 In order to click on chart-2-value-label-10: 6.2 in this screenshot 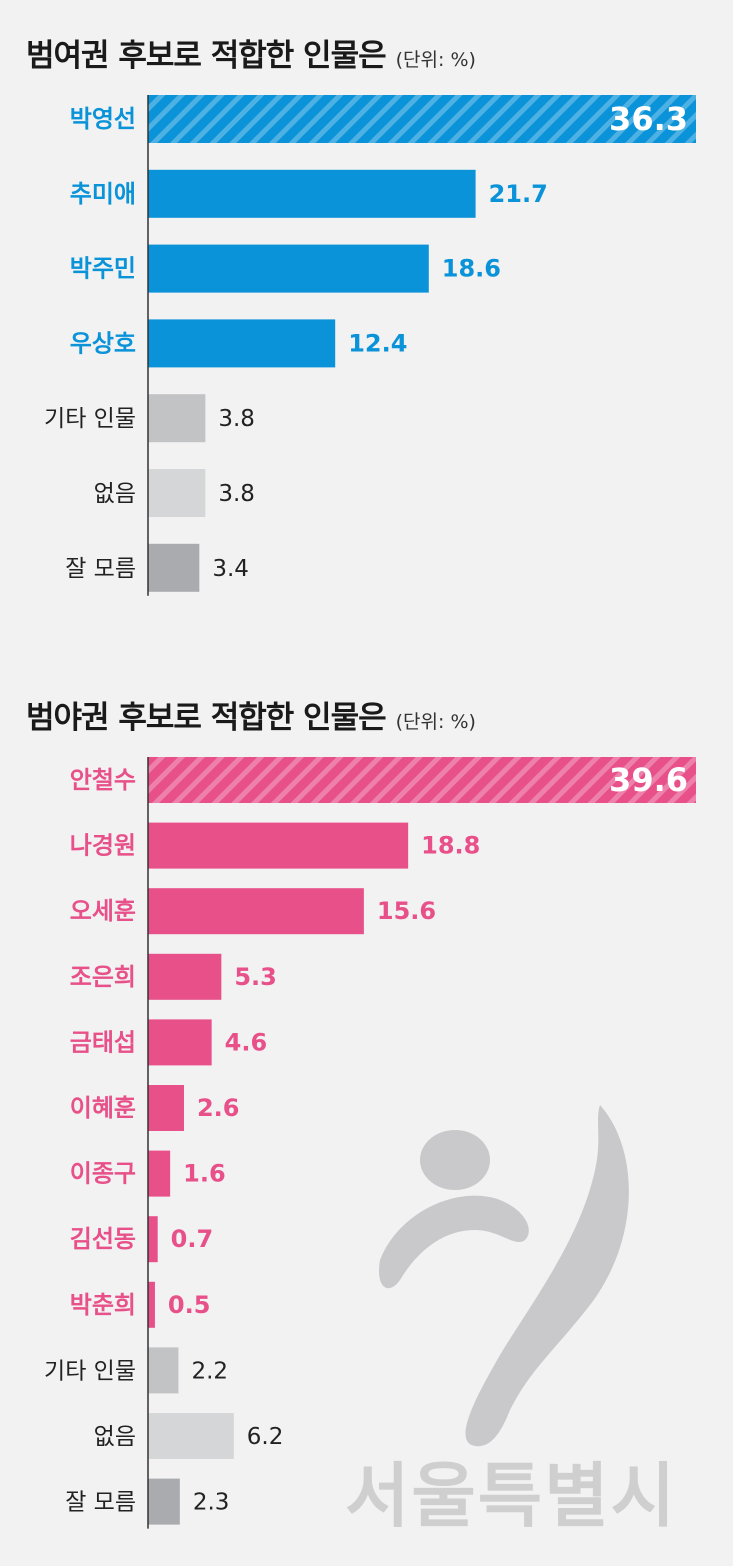, I will do `click(265, 1437)`.